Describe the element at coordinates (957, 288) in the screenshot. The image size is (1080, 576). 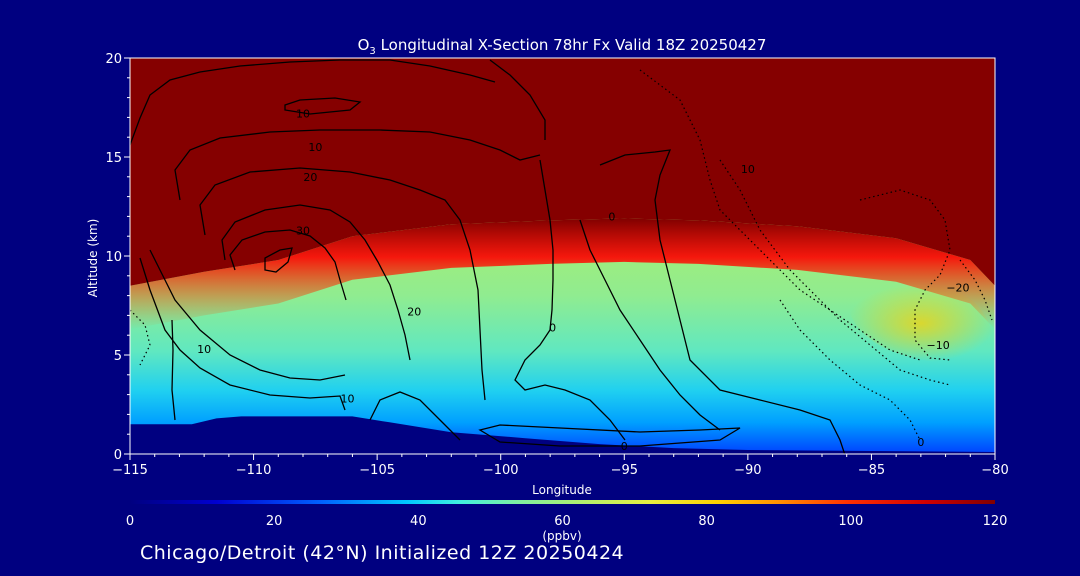
I see `contour-label: −20` at that location.